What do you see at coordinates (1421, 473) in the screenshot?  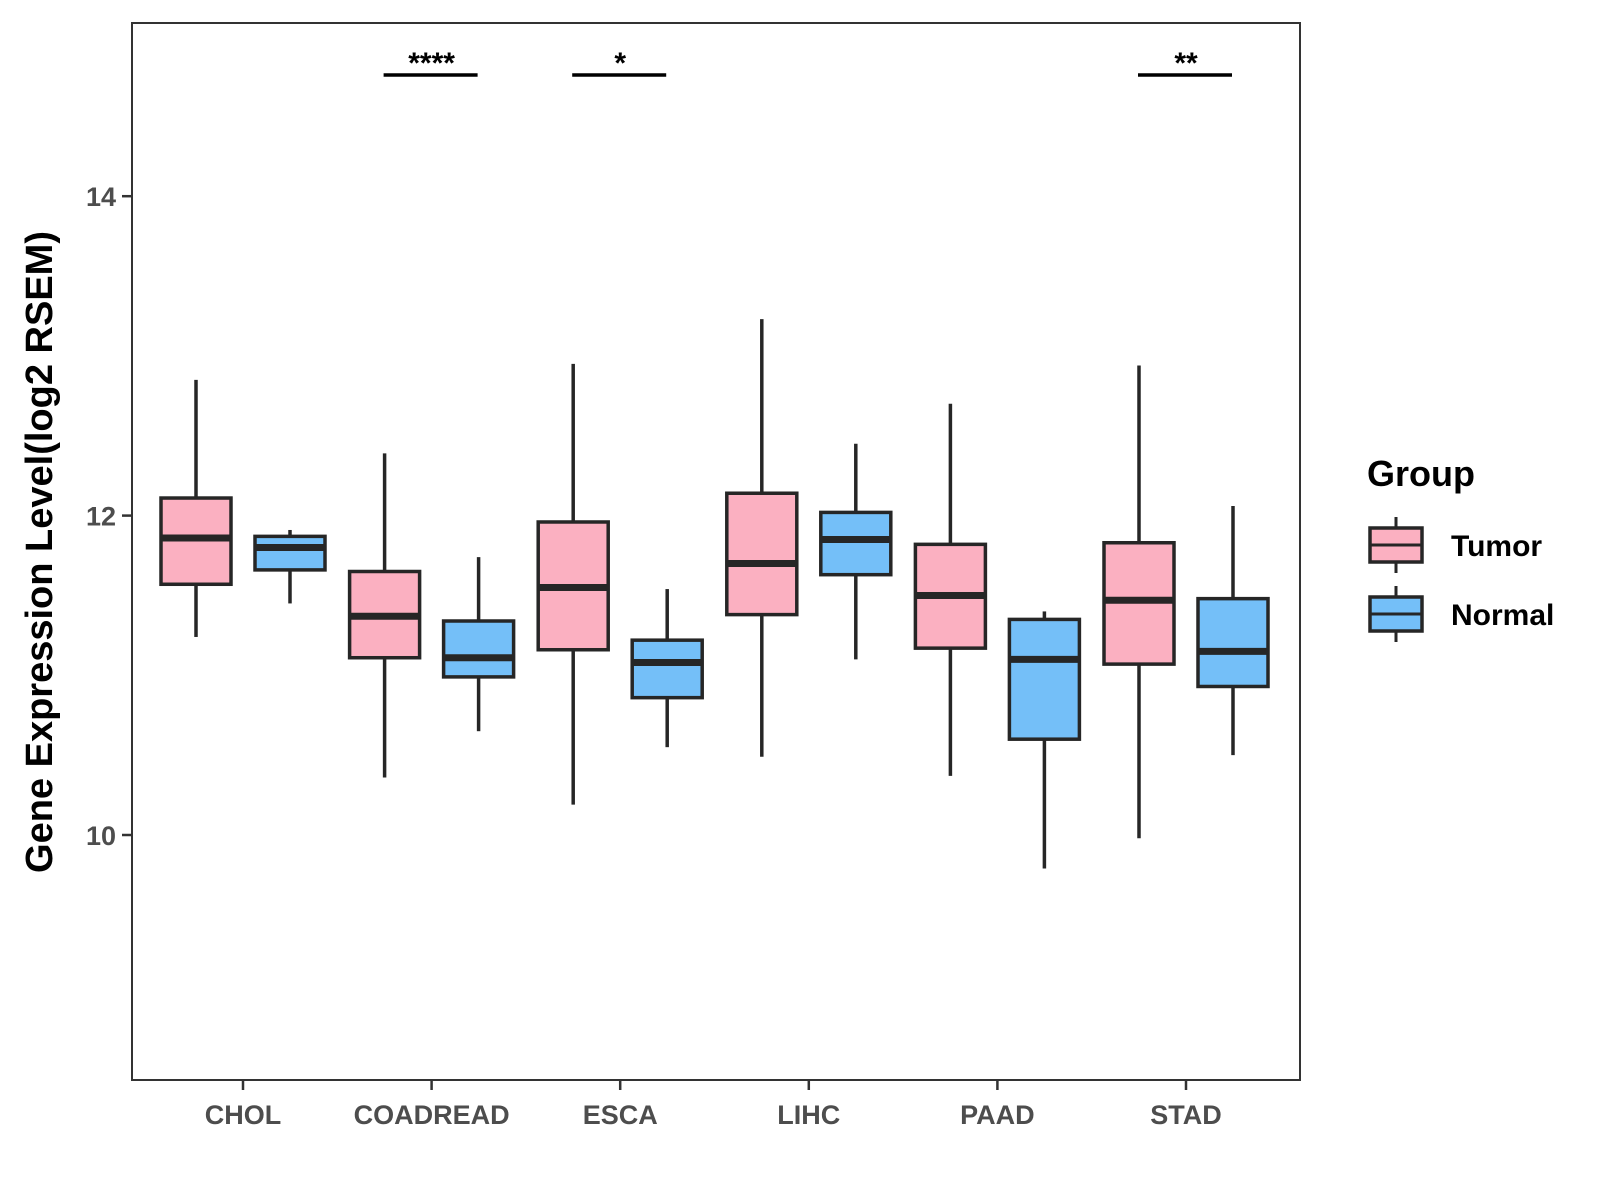 I see `legend-title: Group` at bounding box center [1421, 473].